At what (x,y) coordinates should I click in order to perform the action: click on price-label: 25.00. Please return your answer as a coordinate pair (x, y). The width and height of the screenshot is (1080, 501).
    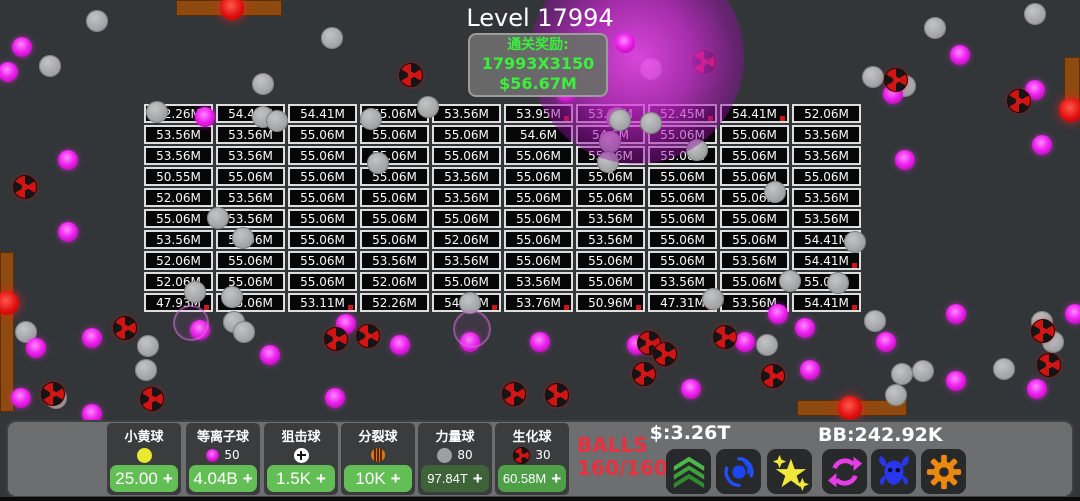
    Looking at the image, I should click on (136, 478).